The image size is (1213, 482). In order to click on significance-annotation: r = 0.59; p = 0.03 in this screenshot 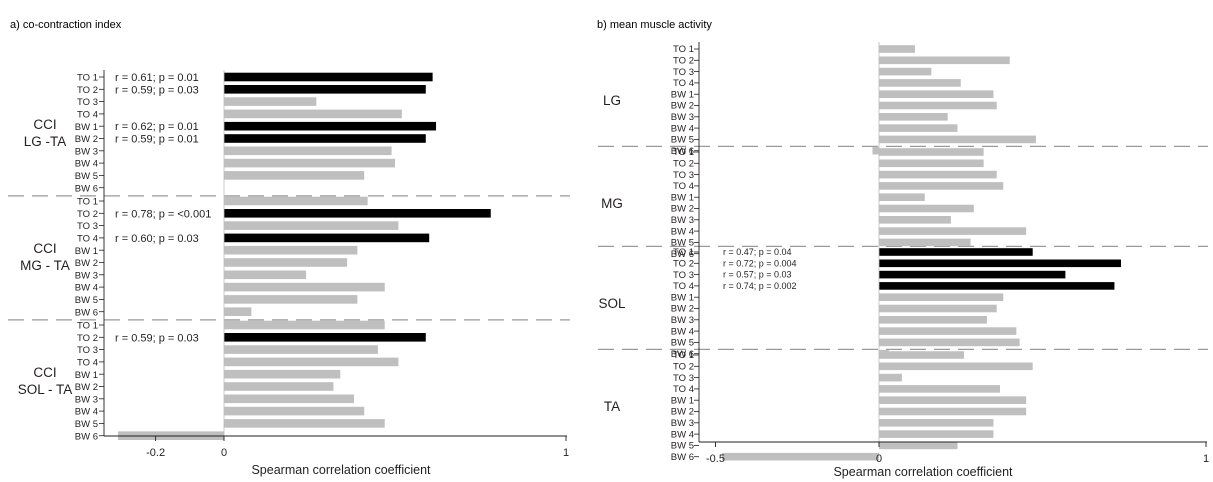, I will do `click(157, 338)`.